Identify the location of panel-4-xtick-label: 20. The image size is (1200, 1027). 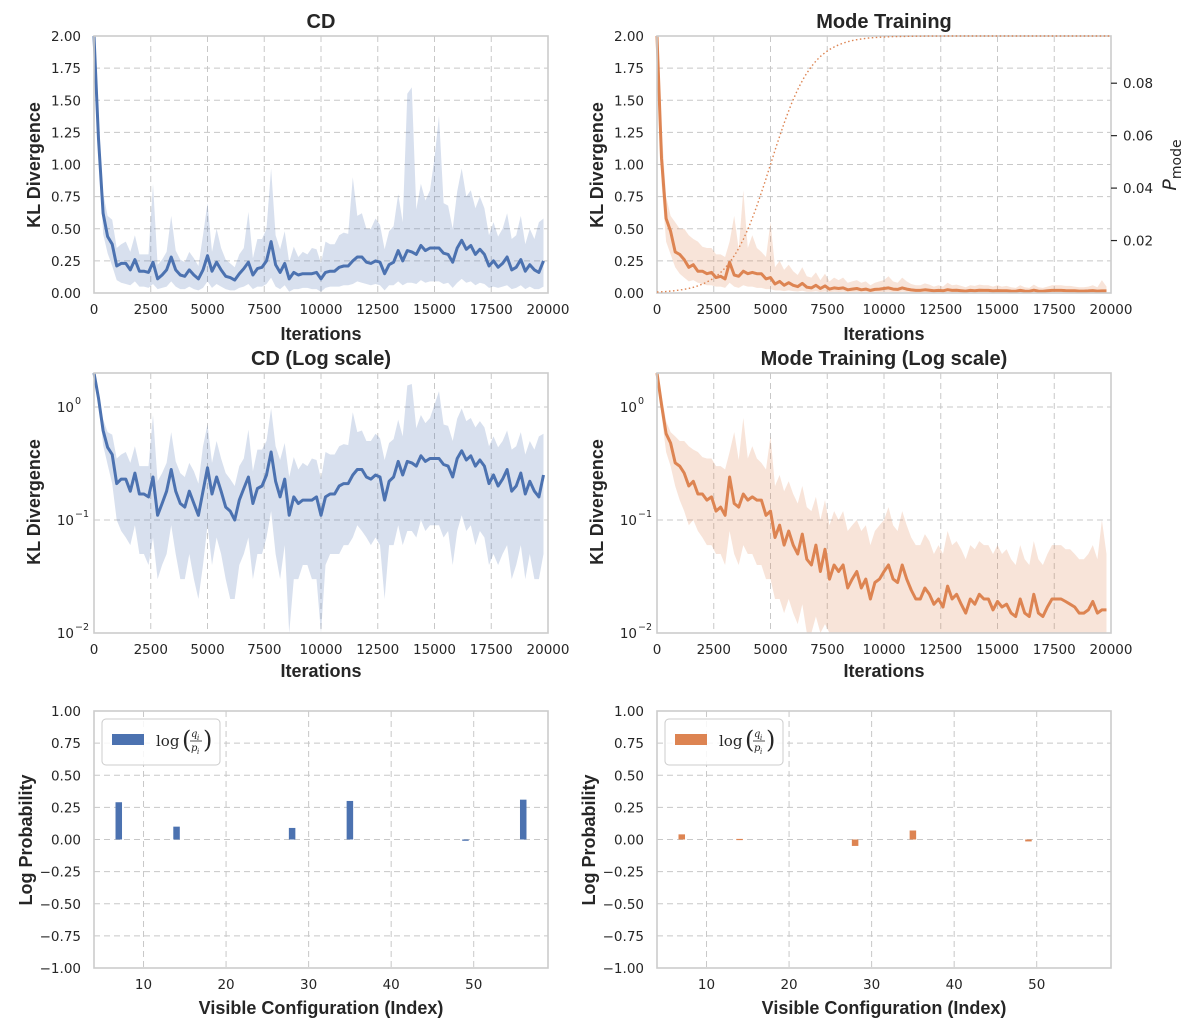
(225, 985).